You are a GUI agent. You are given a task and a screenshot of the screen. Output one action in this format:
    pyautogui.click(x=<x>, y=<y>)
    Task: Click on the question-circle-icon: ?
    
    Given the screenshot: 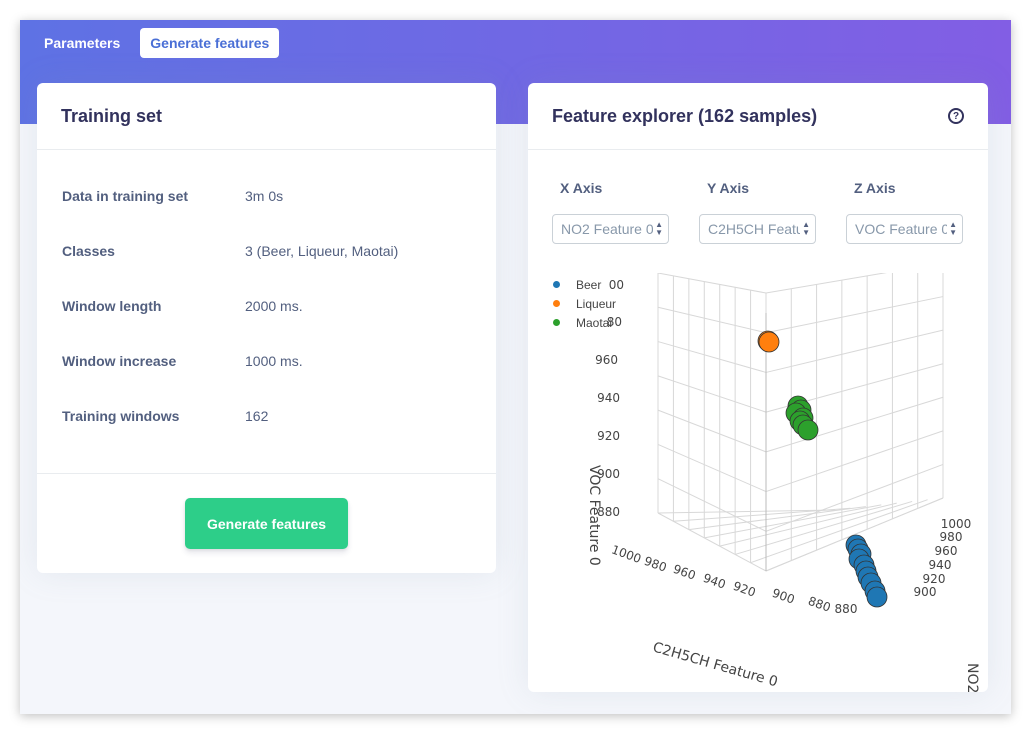 What is the action you would take?
    pyautogui.click(x=956, y=116)
    